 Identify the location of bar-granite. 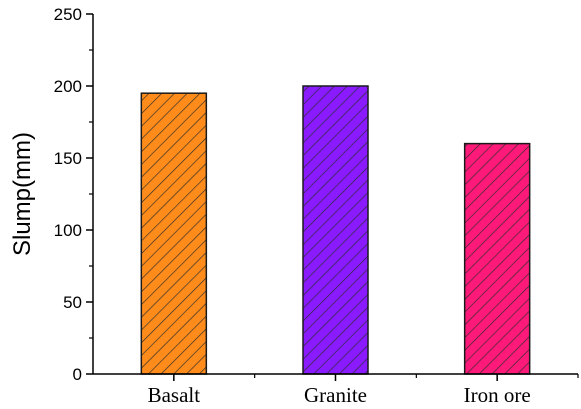
(335, 230).